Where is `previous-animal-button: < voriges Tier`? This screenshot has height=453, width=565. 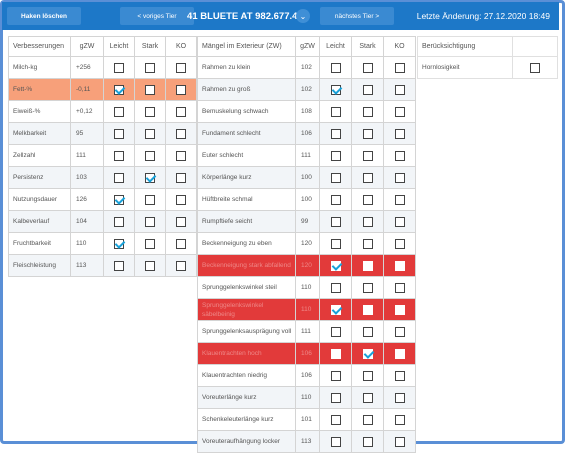
previous-animal-button: < voriges Tier is located at coordinates (157, 16).